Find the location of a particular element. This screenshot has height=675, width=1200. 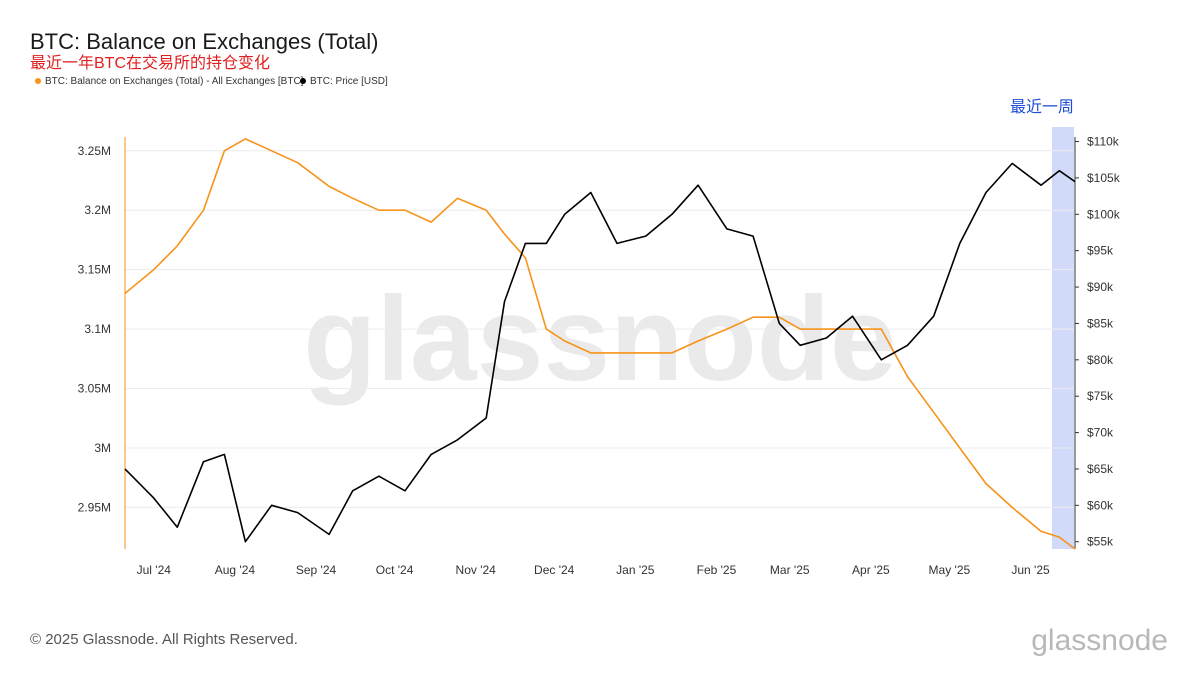

watermark: glassnode is located at coordinates (600, 339).